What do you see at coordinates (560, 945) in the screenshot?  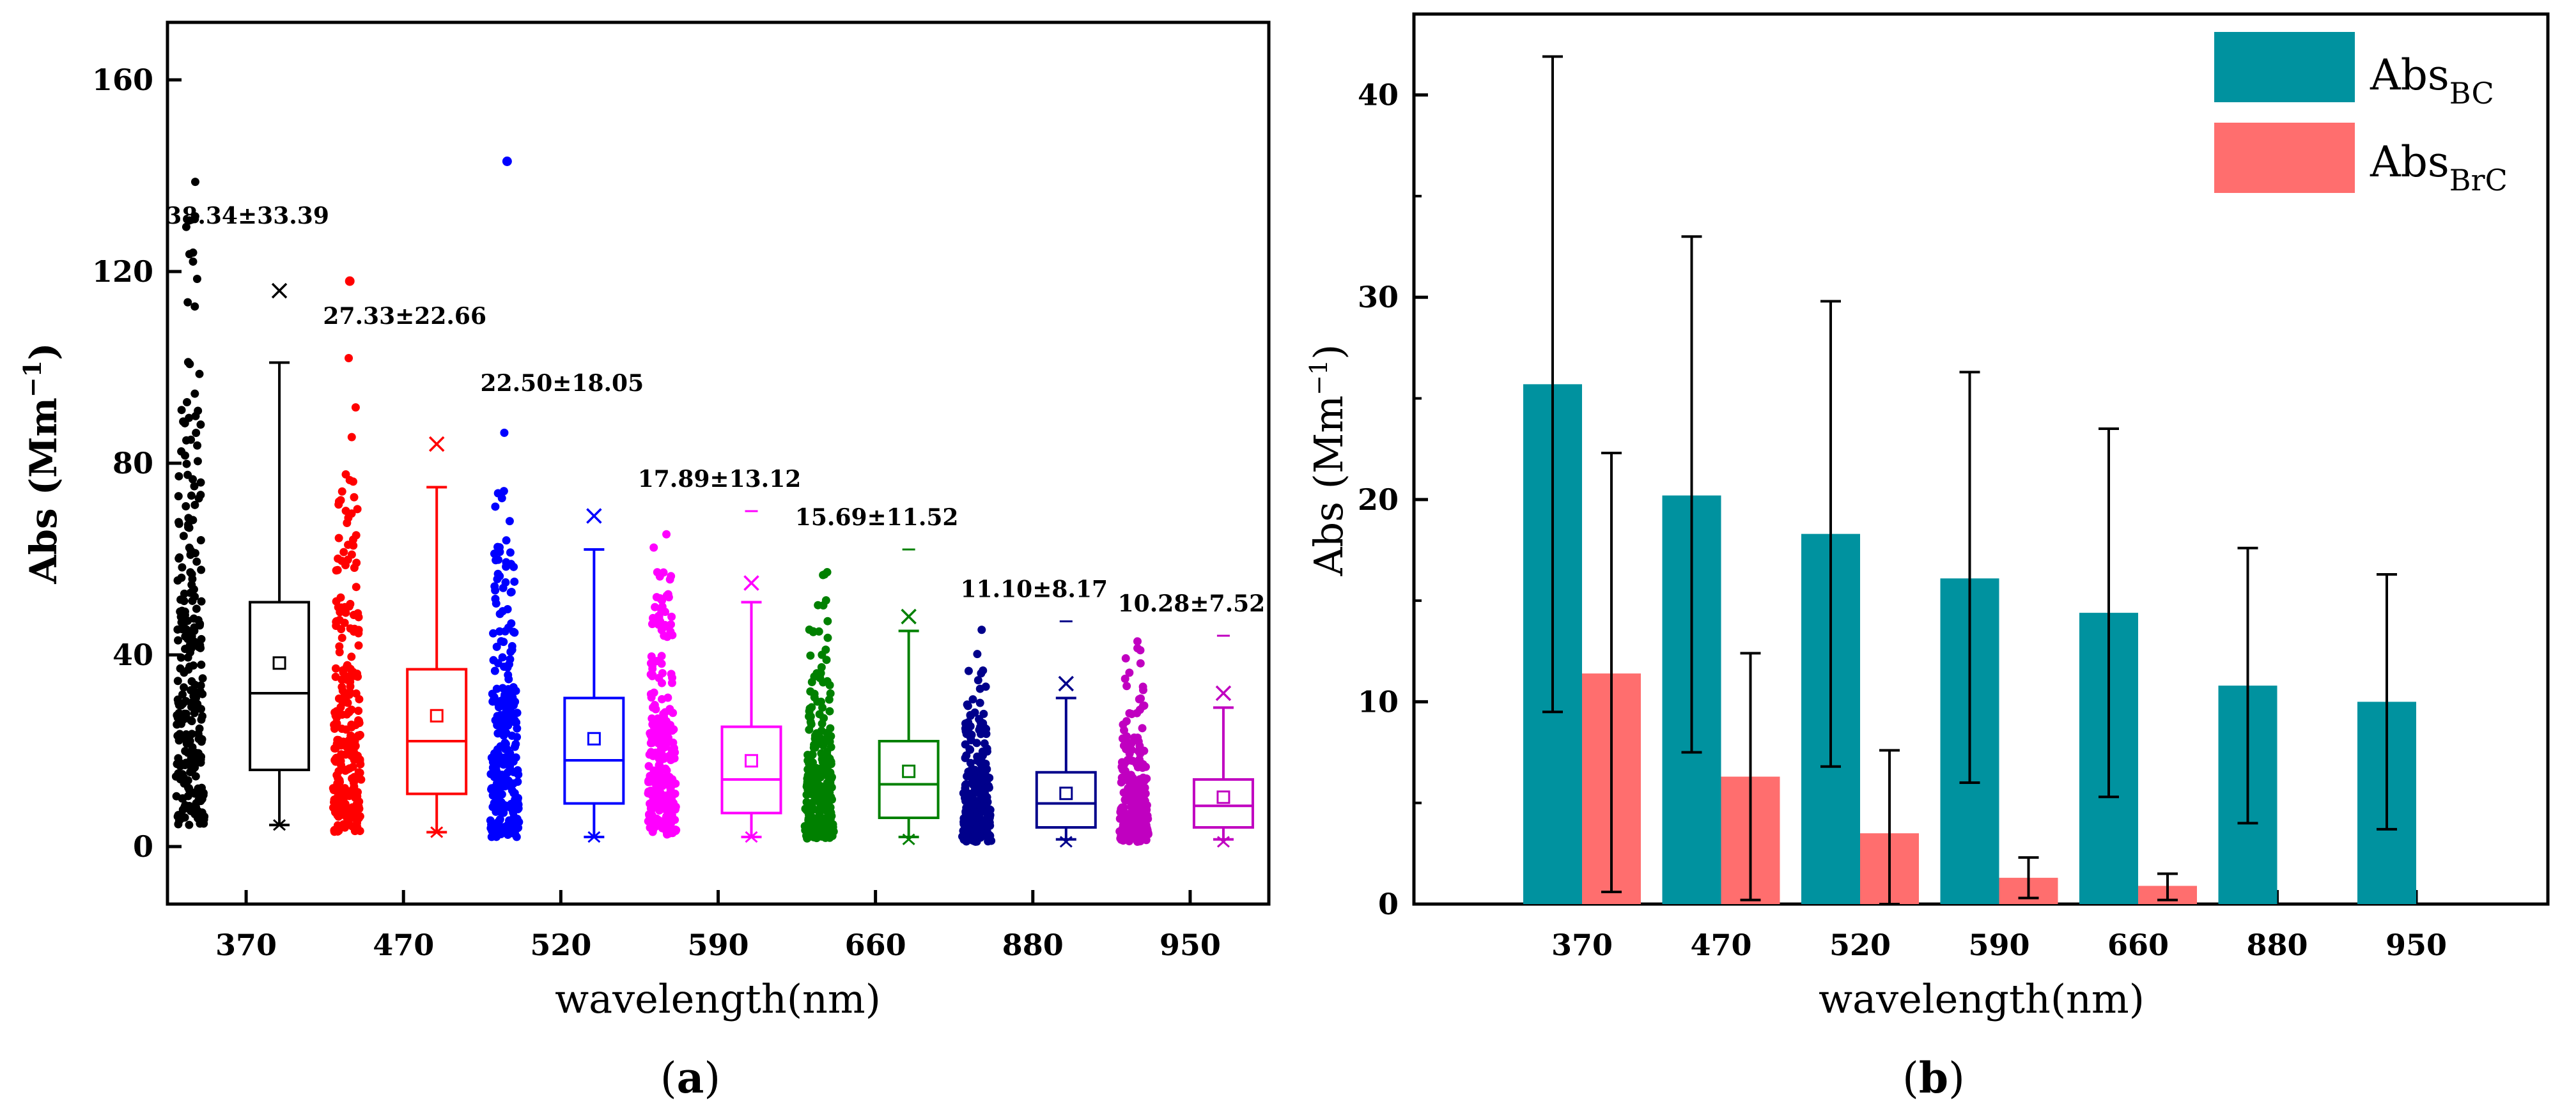 I see `x-tick-label: 520` at bounding box center [560, 945].